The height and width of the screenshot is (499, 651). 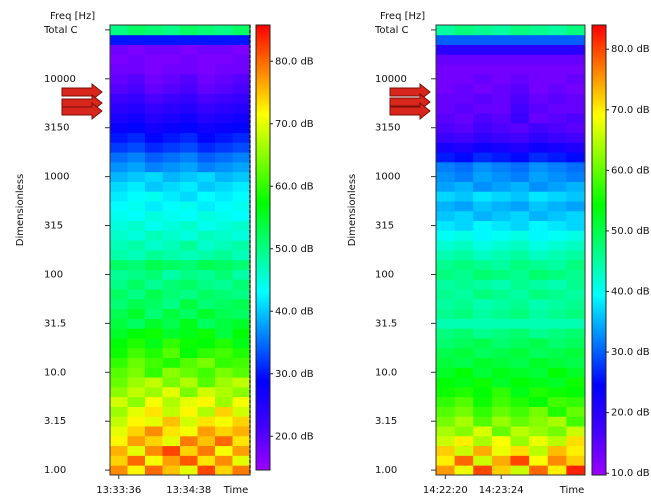 What do you see at coordinates (630, 110) in the screenshot?
I see `colorbar-tick-label: 70.0 dB` at bounding box center [630, 110].